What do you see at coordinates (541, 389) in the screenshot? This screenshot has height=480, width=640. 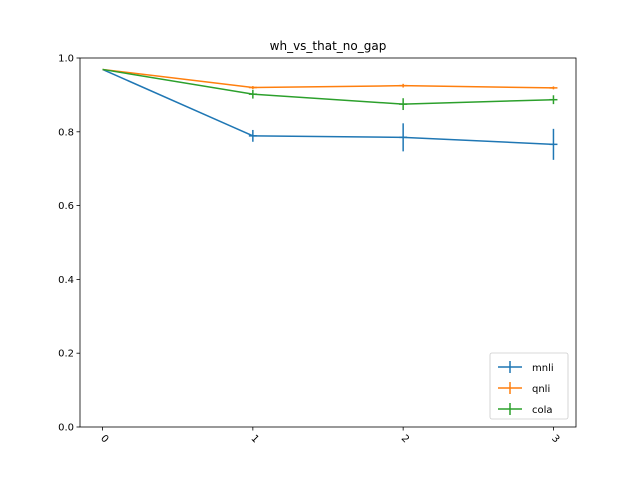 I see `legend-label: qnli` at bounding box center [541, 389].